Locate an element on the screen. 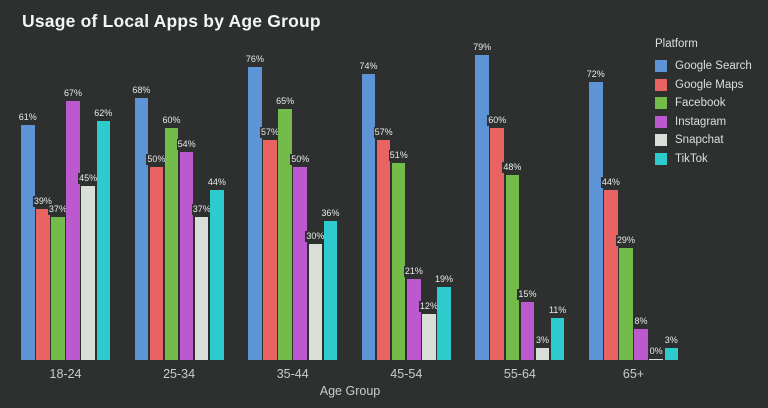 This screenshot has height=408, width=768. value-label: 72% is located at coordinates (595, 75).